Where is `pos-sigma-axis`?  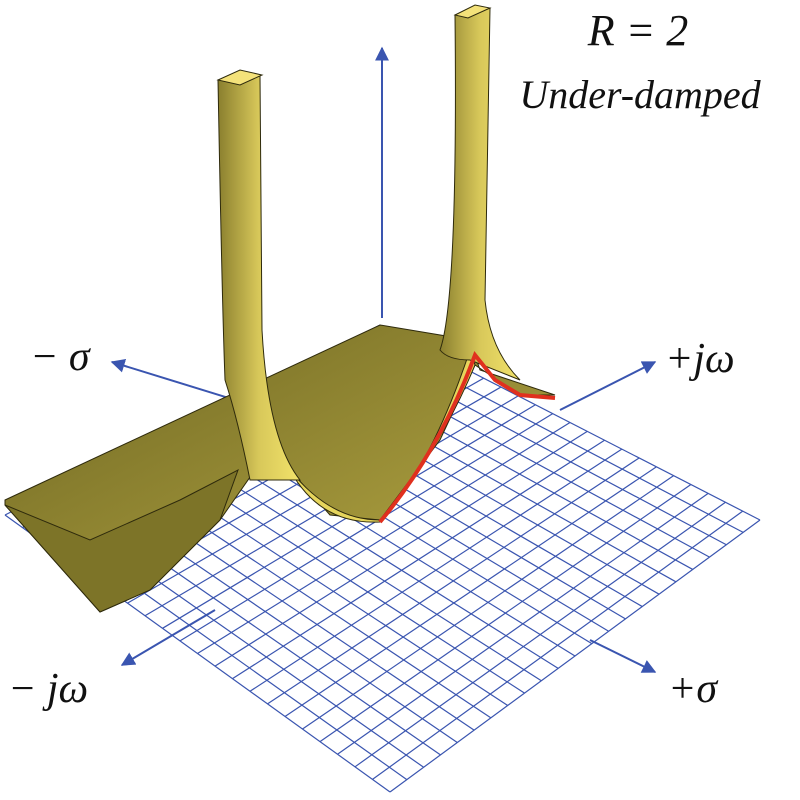
pos-sigma-axis is located at coordinates (623, 656).